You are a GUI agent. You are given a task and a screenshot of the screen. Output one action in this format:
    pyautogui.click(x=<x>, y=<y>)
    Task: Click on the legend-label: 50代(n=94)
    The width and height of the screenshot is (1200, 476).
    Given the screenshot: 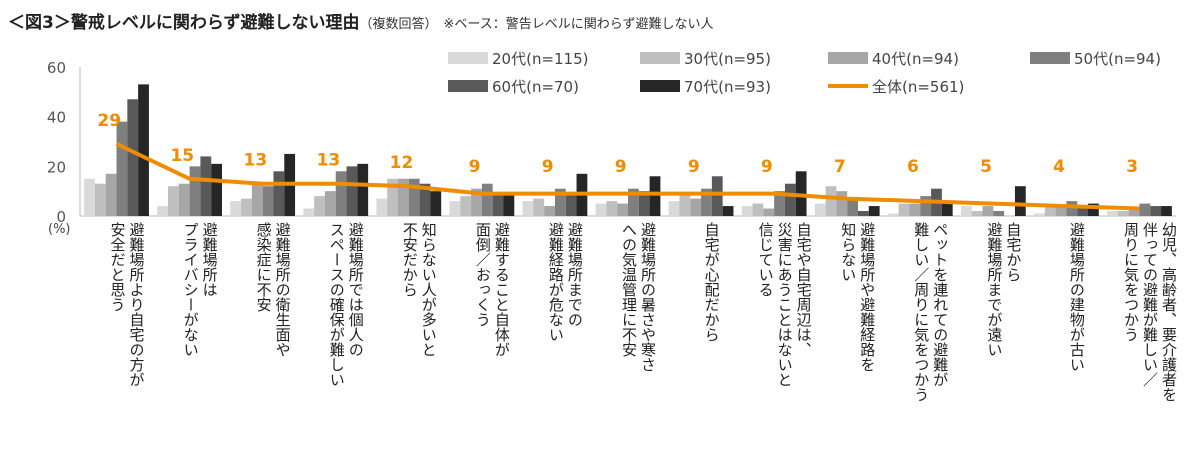 What is the action you would take?
    pyautogui.click(x=1117, y=59)
    